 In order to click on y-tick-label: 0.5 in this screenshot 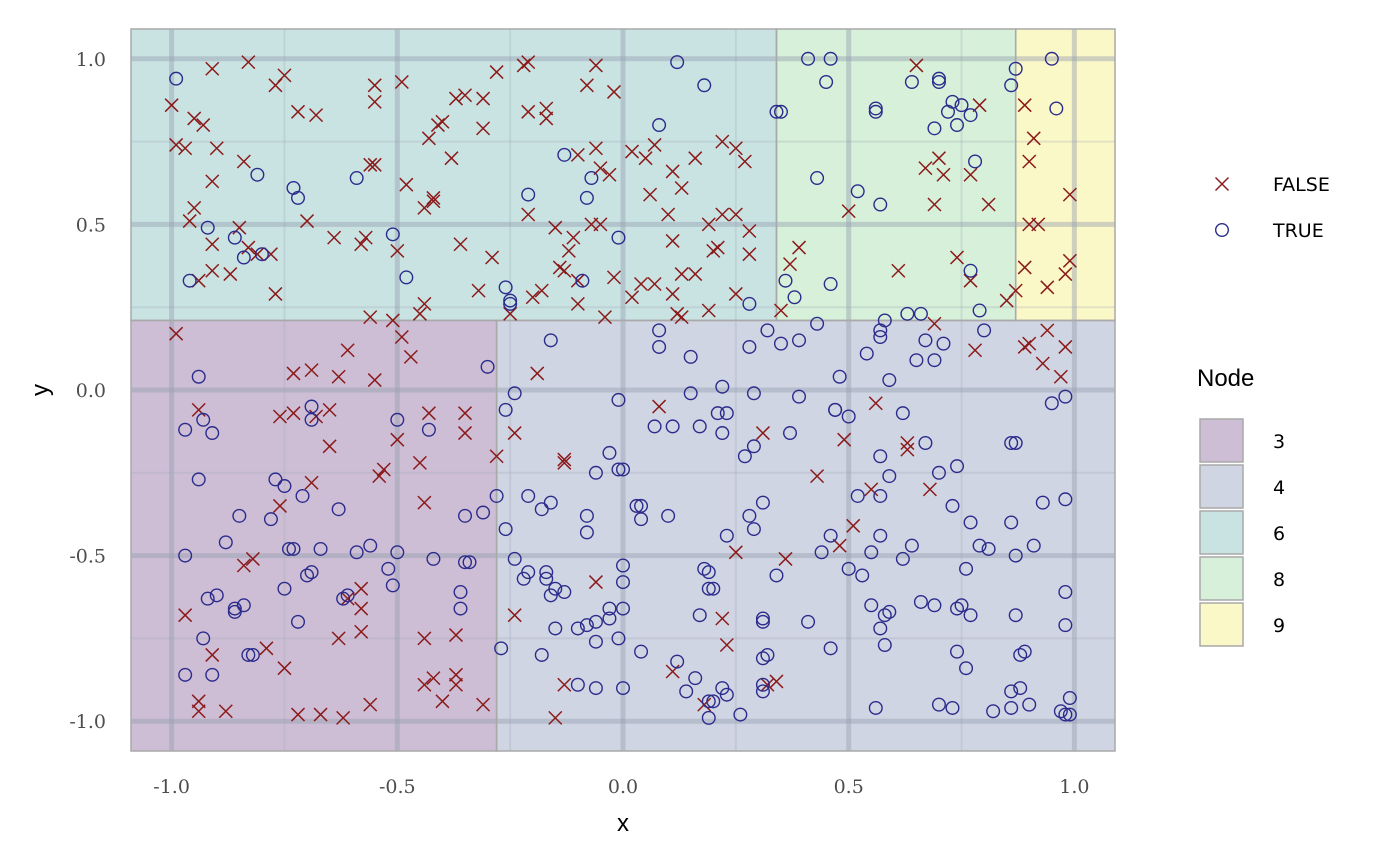, I will do `click(91, 225)`.